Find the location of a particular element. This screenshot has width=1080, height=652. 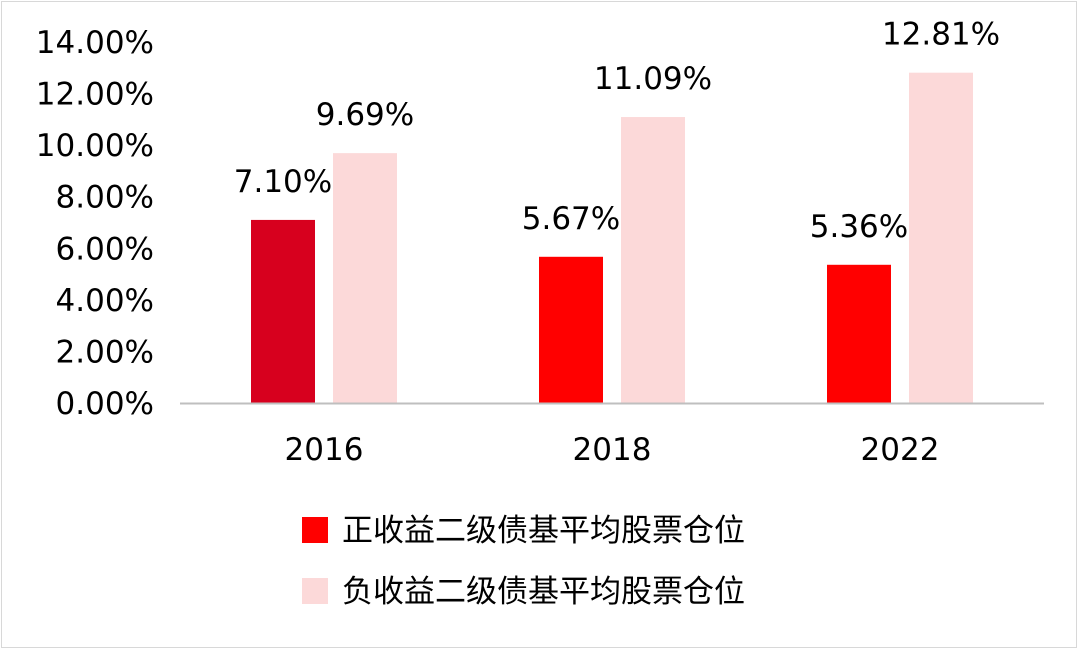

y-tick-label: 8.00% is located at coordinates (105, 198).